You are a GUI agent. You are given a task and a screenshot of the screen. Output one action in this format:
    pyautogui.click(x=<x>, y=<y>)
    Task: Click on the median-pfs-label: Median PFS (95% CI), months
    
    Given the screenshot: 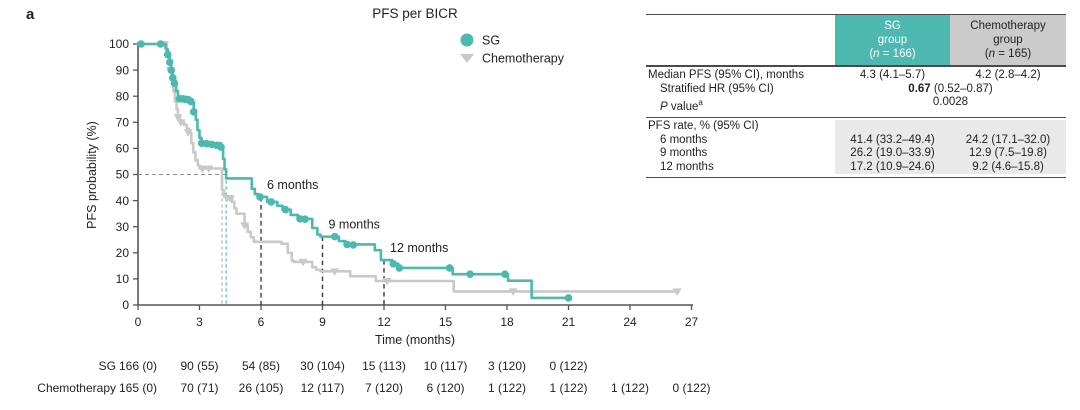 What is the action you would take?
    pyautogui.click(x=726, y=75)
    